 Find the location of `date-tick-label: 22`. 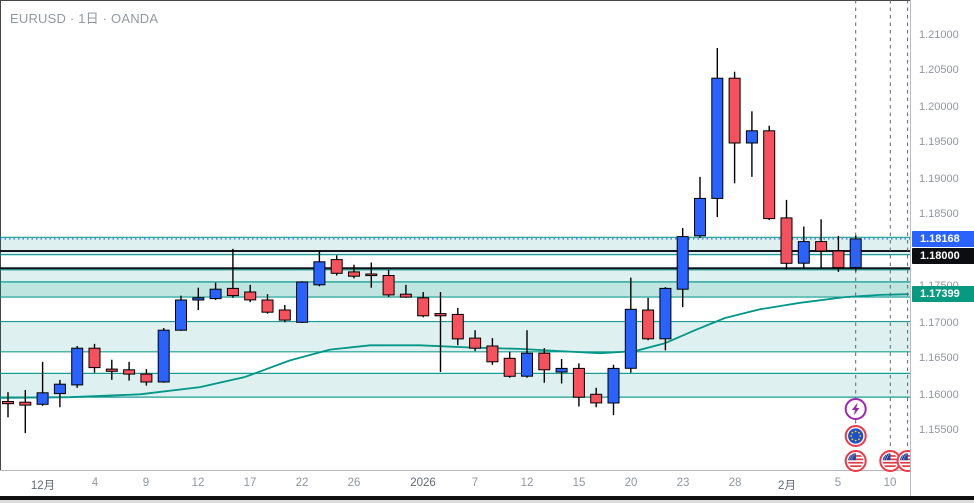

date-tick-label: 22 is located at coordinates (302, 483).